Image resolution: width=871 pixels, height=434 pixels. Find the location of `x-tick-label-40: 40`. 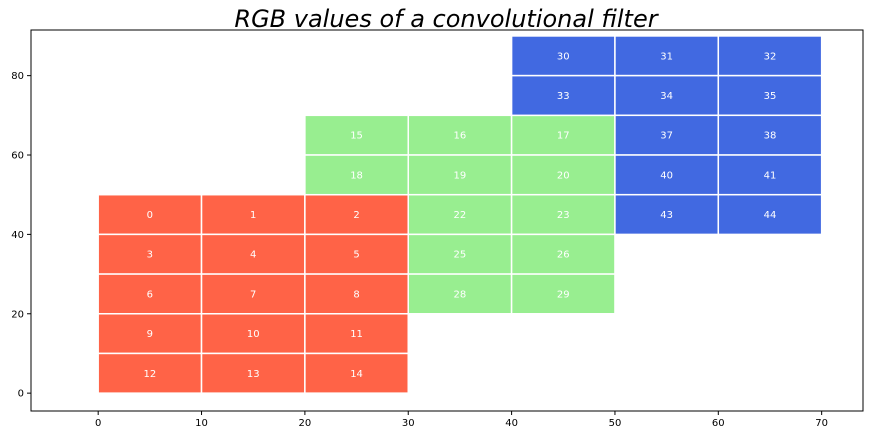

x-tick-label-40: 40 is located at coordinates (511, 423).